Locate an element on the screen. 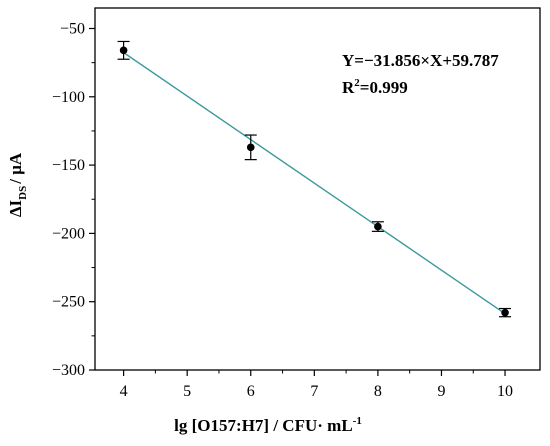  y-tick-label: −150 is located at coordinates (68, 165).